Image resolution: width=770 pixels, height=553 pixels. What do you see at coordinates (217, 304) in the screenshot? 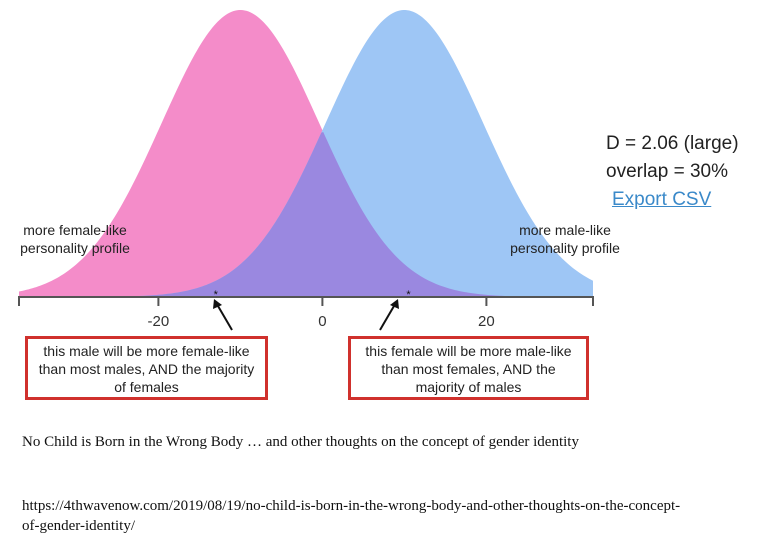
I see `left-arrow-head` at bounding box center [217, 304].